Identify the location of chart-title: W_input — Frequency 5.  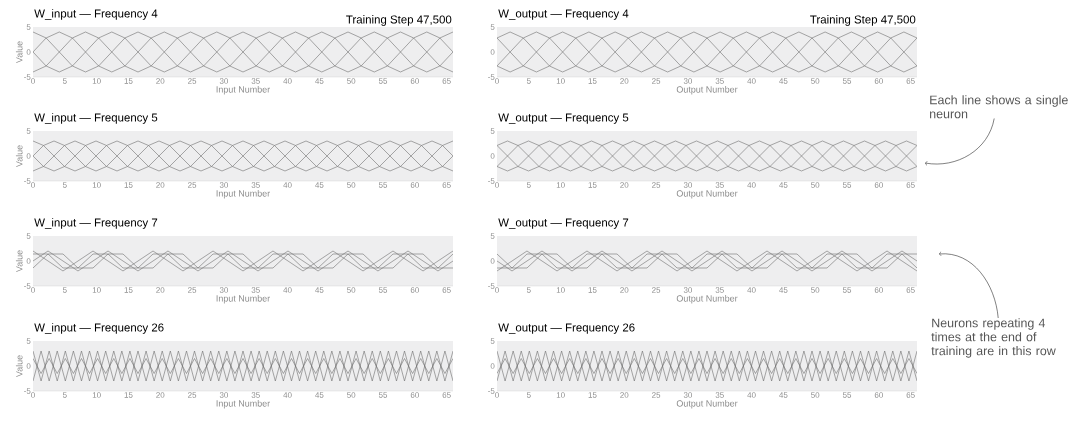
(96, 118).